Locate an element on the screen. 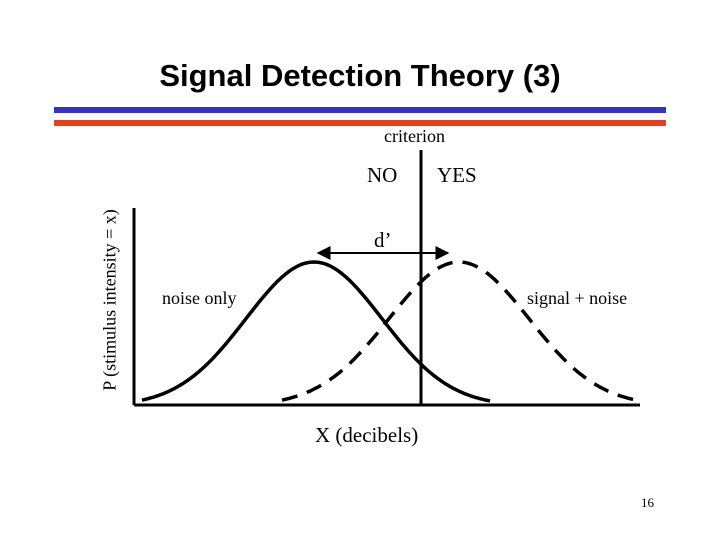 The height and width of the screenshot is (540, 720). signal-plus-noise-curve is located at coordinates (459, 331).